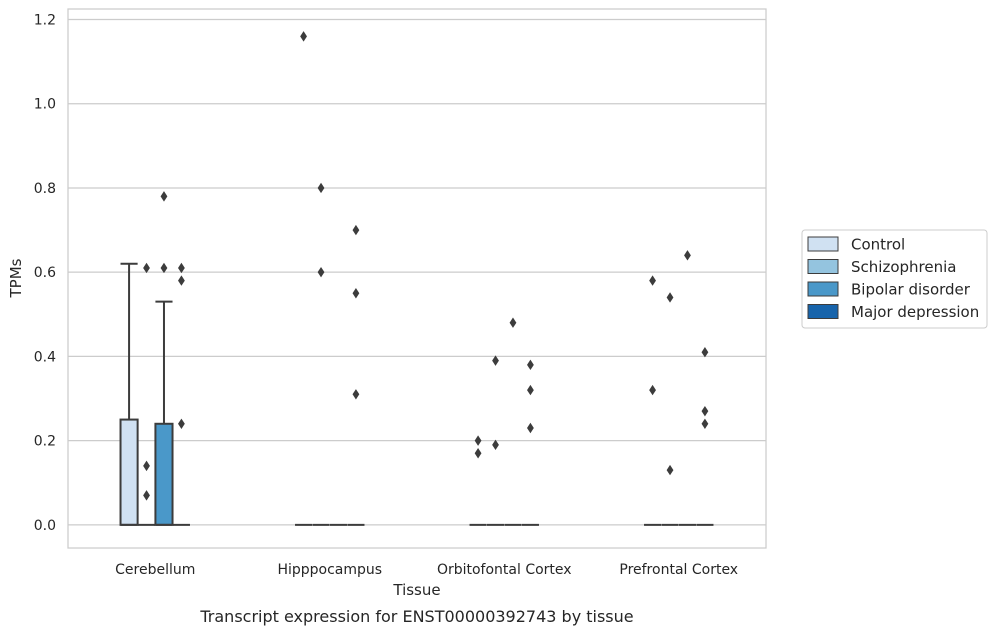 Image resolution: width=997 pixels, height=634 pixels. Describe the element at coordinates (16, 278) in the screenshot. I see `y-axis-label: TPMs` at that location.